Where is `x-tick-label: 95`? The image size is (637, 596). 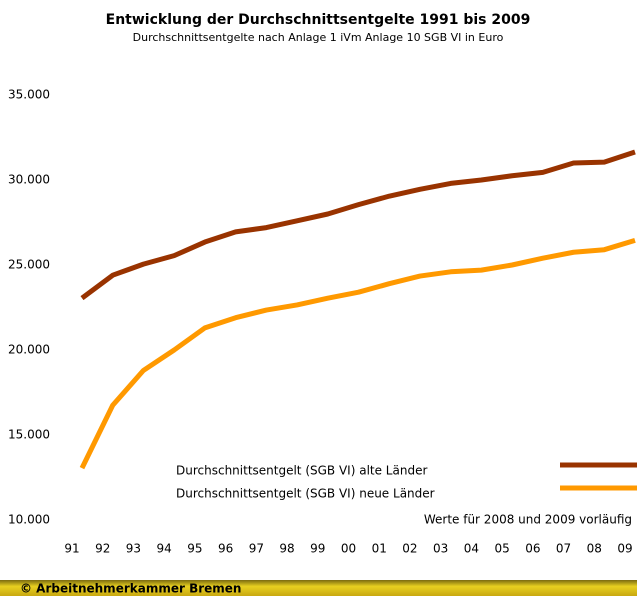 x-tick-label: 95 is located at coordinates (194, 549).